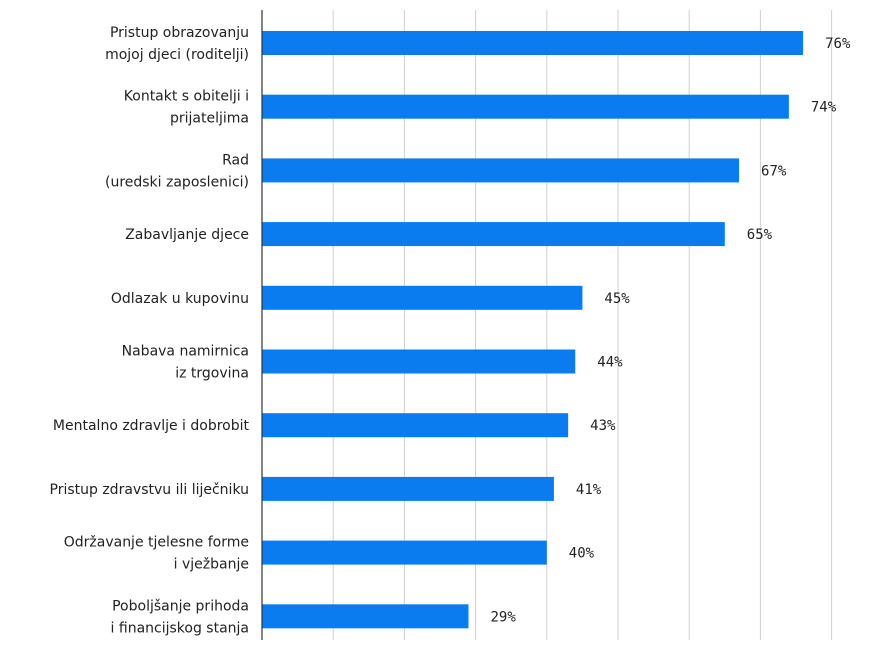 This screenshot has width=875, height=647. What do you see at coordinates (211, 565) in the screenshot?
I see `category-label: i vježbanje` at bounding box center [211, 565].